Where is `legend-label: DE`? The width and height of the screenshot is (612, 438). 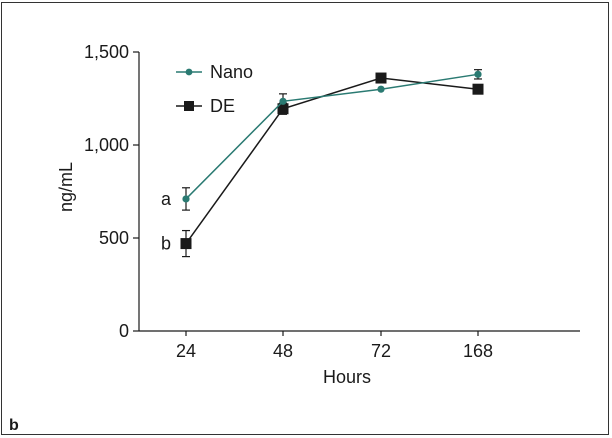
legend-label: DE is located at coordinates (222, 106).